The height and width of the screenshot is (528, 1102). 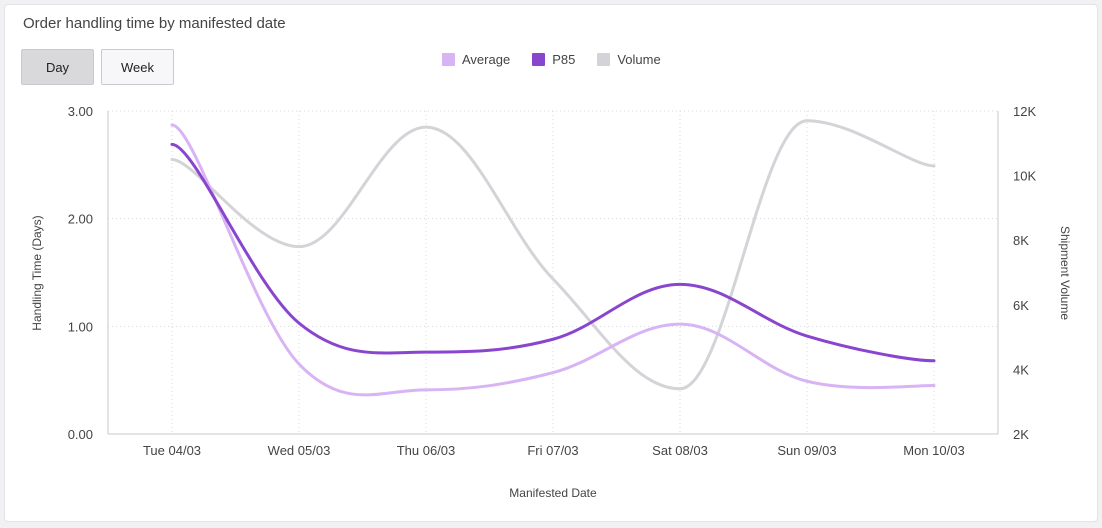 What do you see at coordinates (172, 450) in the screenshot?
I see `x-tick-label: Tue 04/03` at bounding box center [172, 450].